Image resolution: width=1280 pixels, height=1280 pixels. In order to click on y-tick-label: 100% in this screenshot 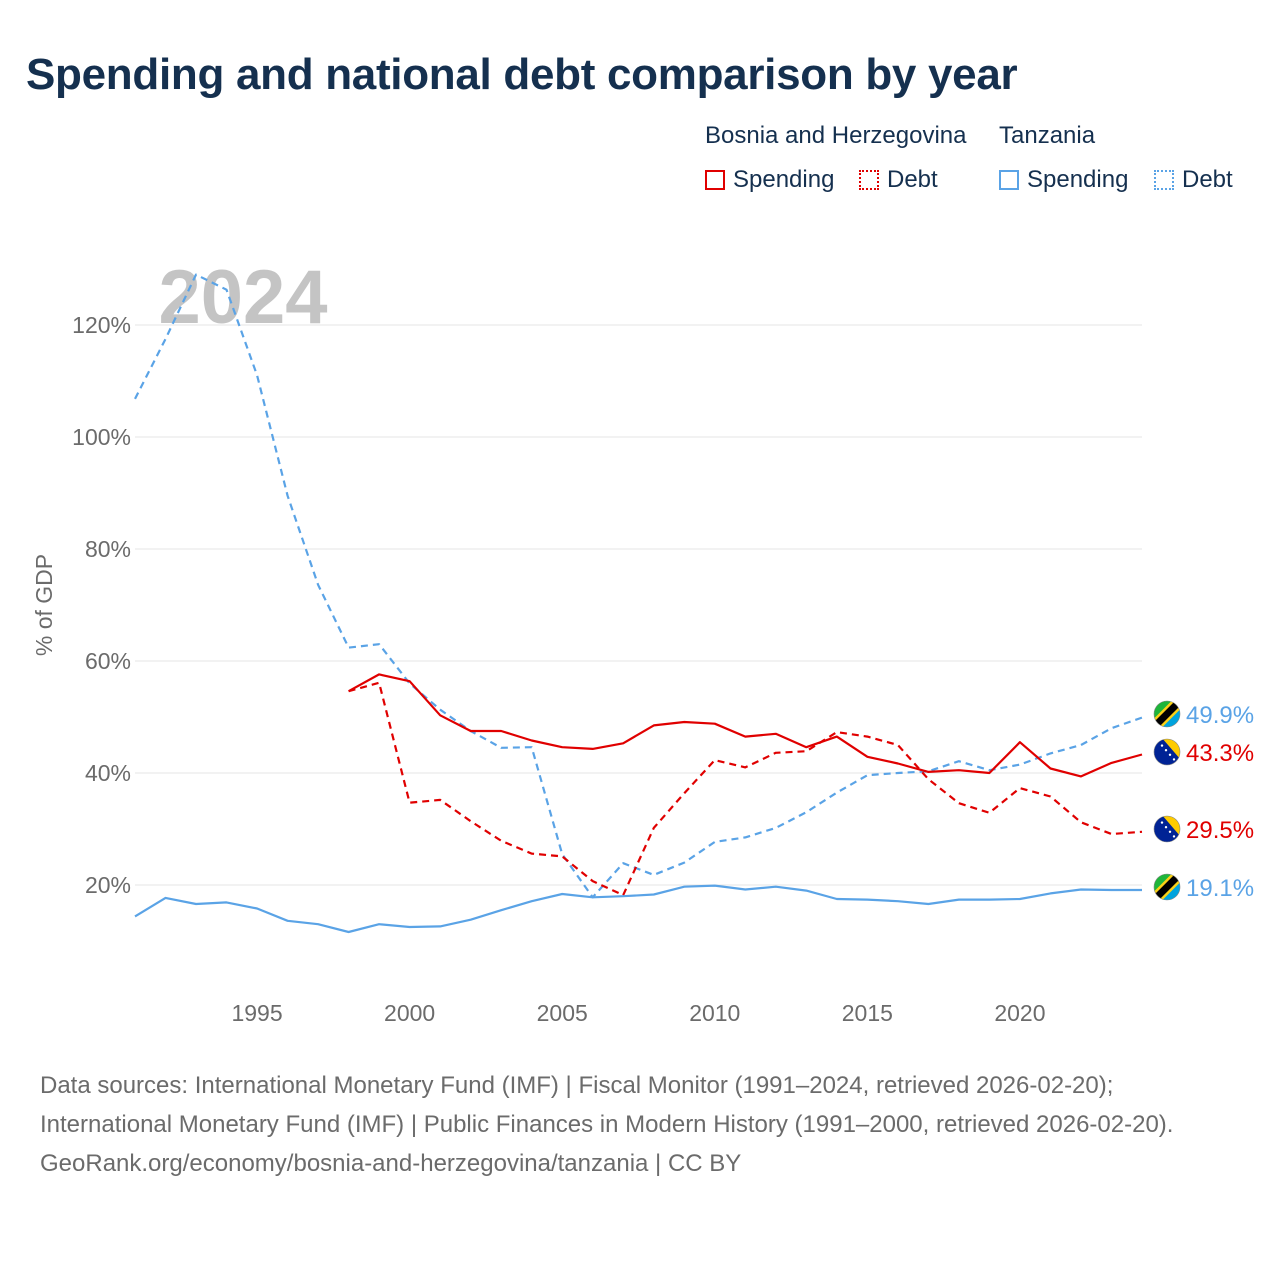, I will do `click(101, 437)`.